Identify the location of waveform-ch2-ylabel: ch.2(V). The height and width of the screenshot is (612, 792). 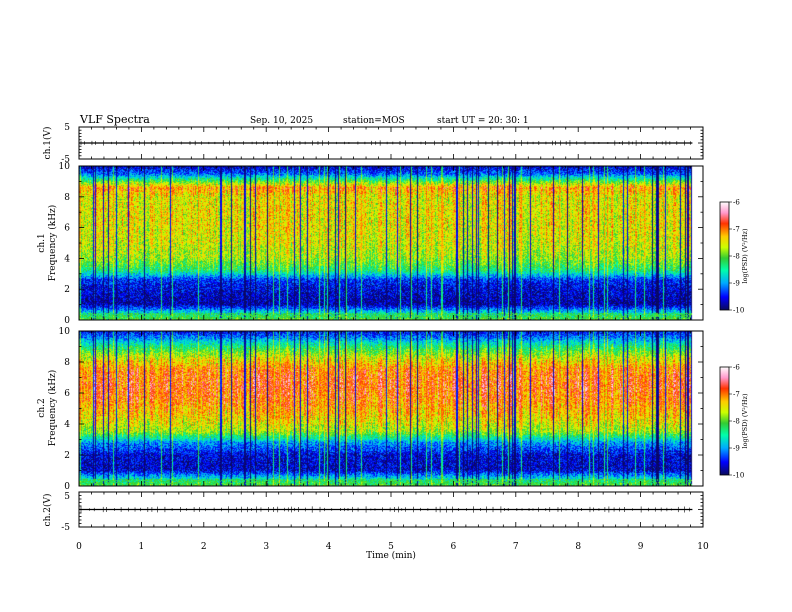
(47, 510).